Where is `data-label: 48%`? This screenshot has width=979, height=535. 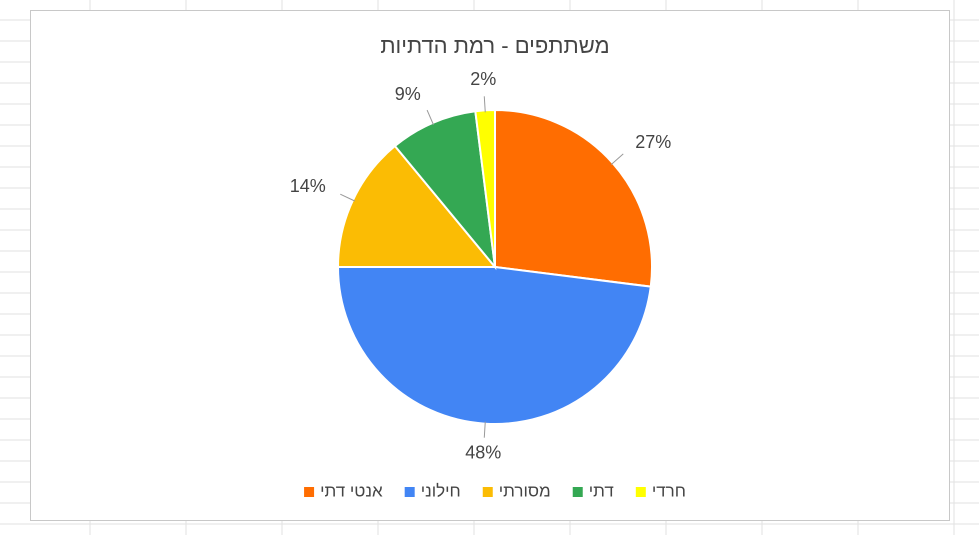
data-label: 48% is located at coordinates (483, 452).